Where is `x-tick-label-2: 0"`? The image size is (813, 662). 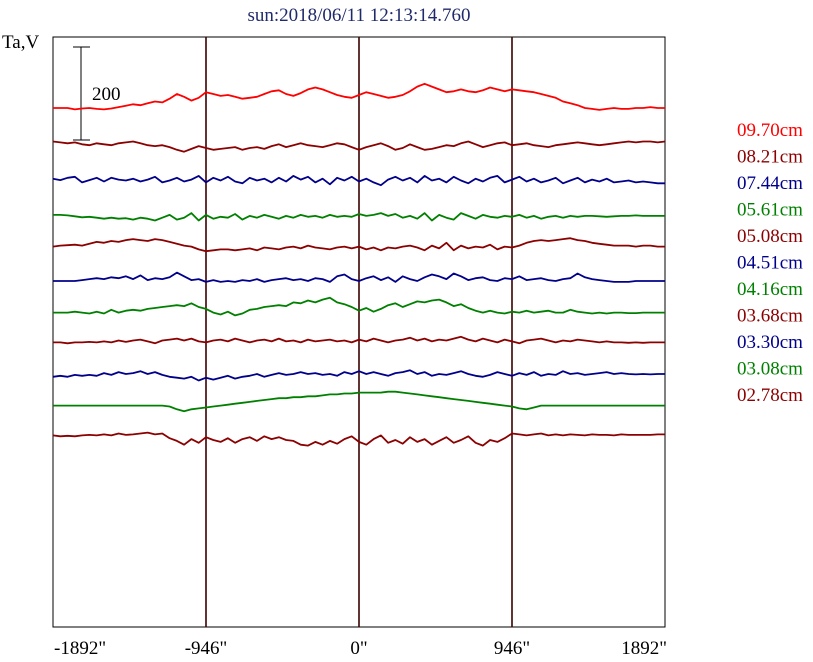 x-tick-label-2: 0" is located at coordinates (358, 648).